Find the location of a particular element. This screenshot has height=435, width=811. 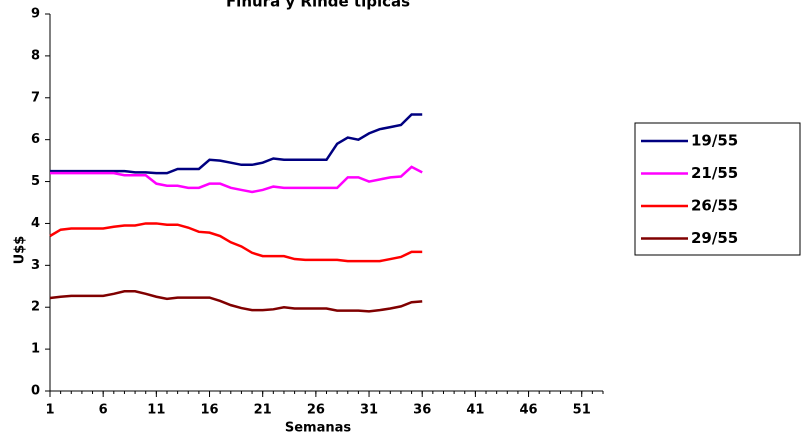

y-tick-label: 4 is located at coordinates (35, 223).